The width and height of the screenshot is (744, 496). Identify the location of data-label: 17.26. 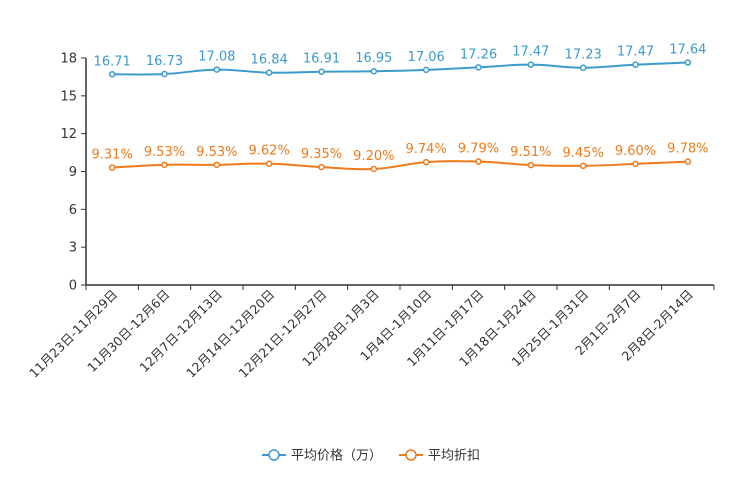
(478, 54).